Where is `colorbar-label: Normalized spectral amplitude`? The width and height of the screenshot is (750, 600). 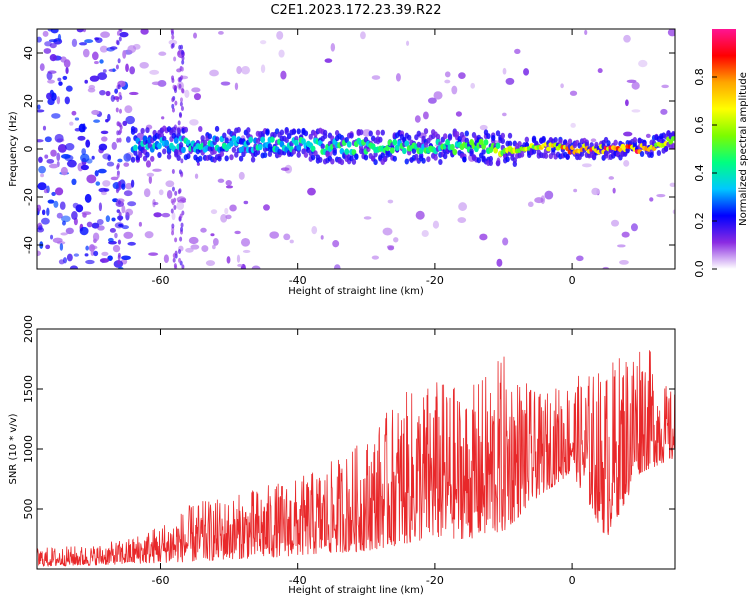 colorbar-label: Normalized spectral amplitude is located at coordinates (743, 149).